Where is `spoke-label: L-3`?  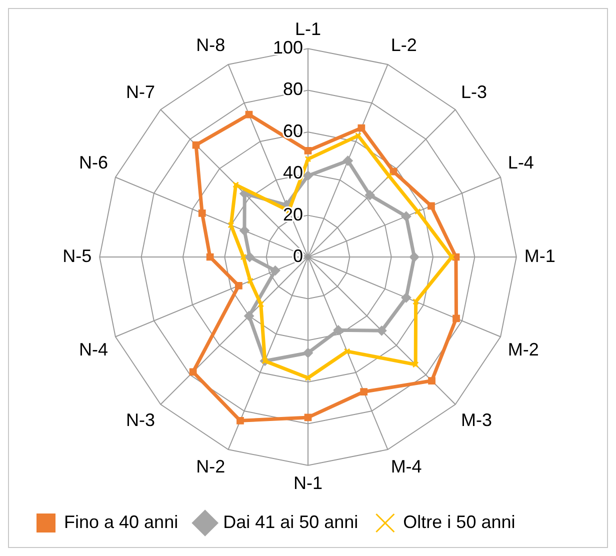
spoke-label: L-3 is located at coordinates (474, 92).